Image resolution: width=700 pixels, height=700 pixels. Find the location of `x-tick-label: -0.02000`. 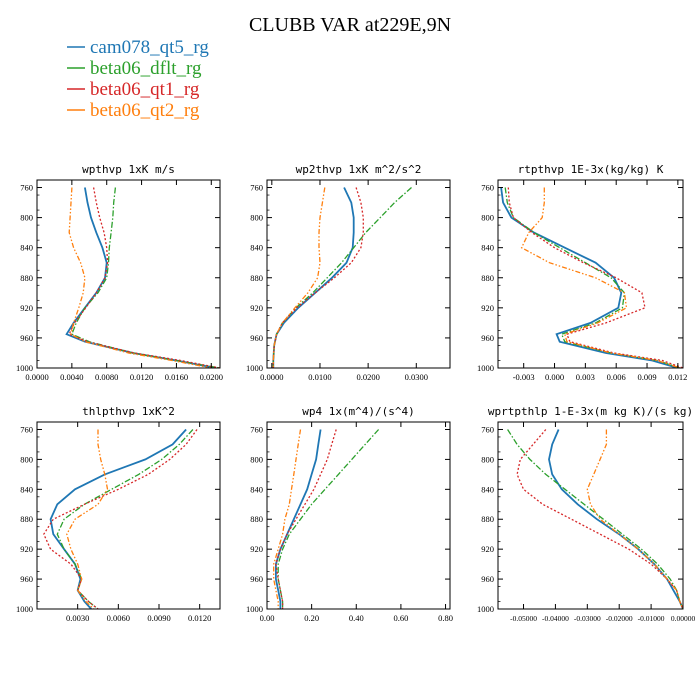

x-tick-label: -0.02000 is located at coordinates (619, 618).